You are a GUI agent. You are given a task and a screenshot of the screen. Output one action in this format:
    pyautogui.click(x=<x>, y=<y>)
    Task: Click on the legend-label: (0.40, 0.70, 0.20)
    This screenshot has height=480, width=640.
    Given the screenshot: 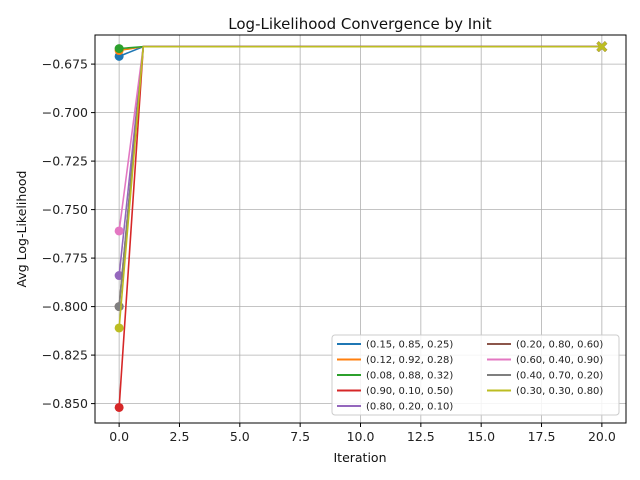 What is the action you would take?
    pyautogui.click(x=559, y=376)
    